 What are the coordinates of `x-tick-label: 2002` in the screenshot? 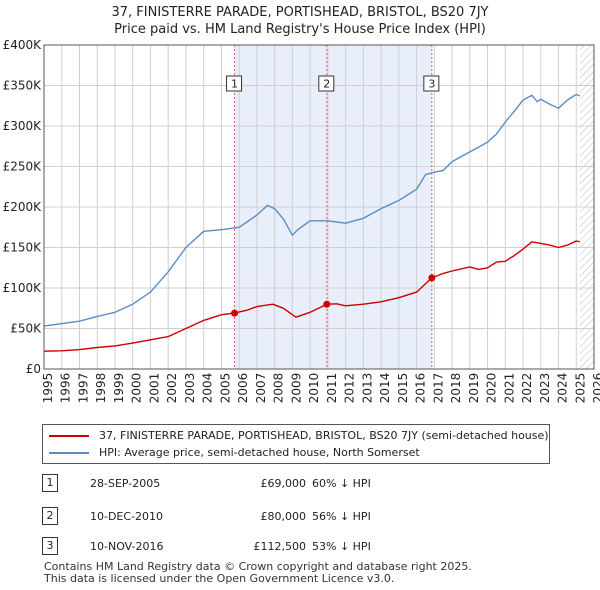 It's located at (172, 388).